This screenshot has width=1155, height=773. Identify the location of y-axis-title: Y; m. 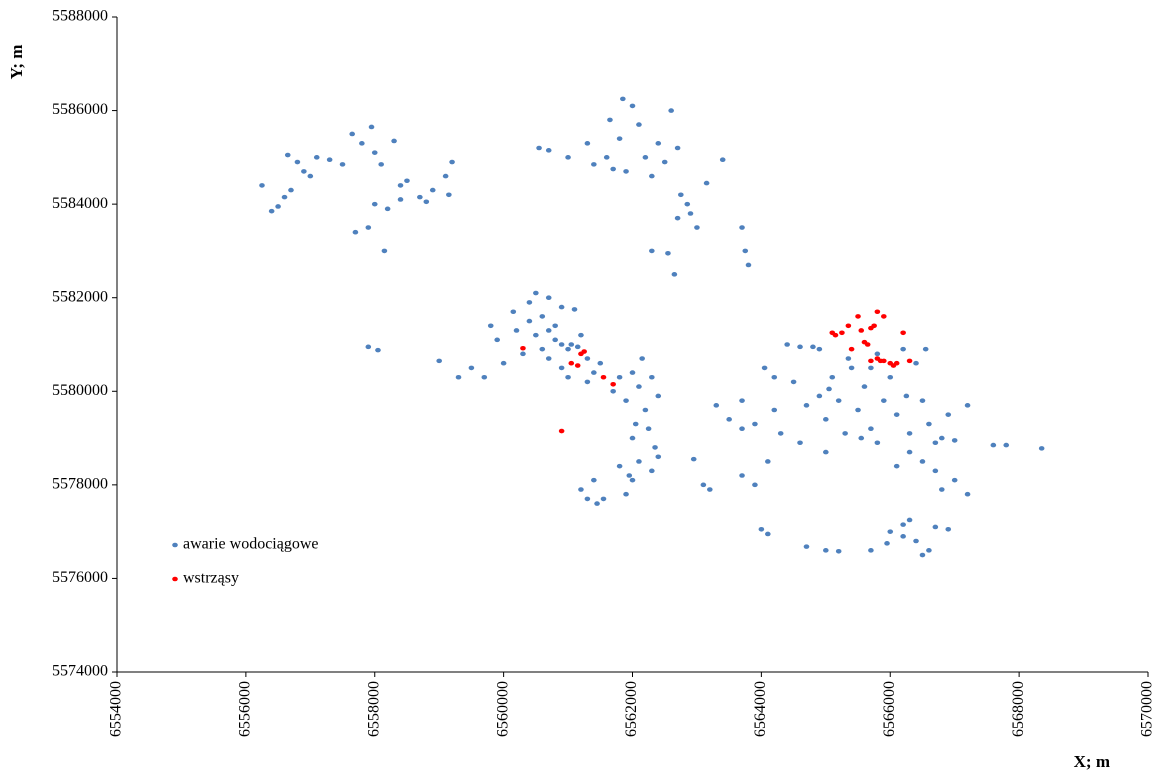
(16, 62).